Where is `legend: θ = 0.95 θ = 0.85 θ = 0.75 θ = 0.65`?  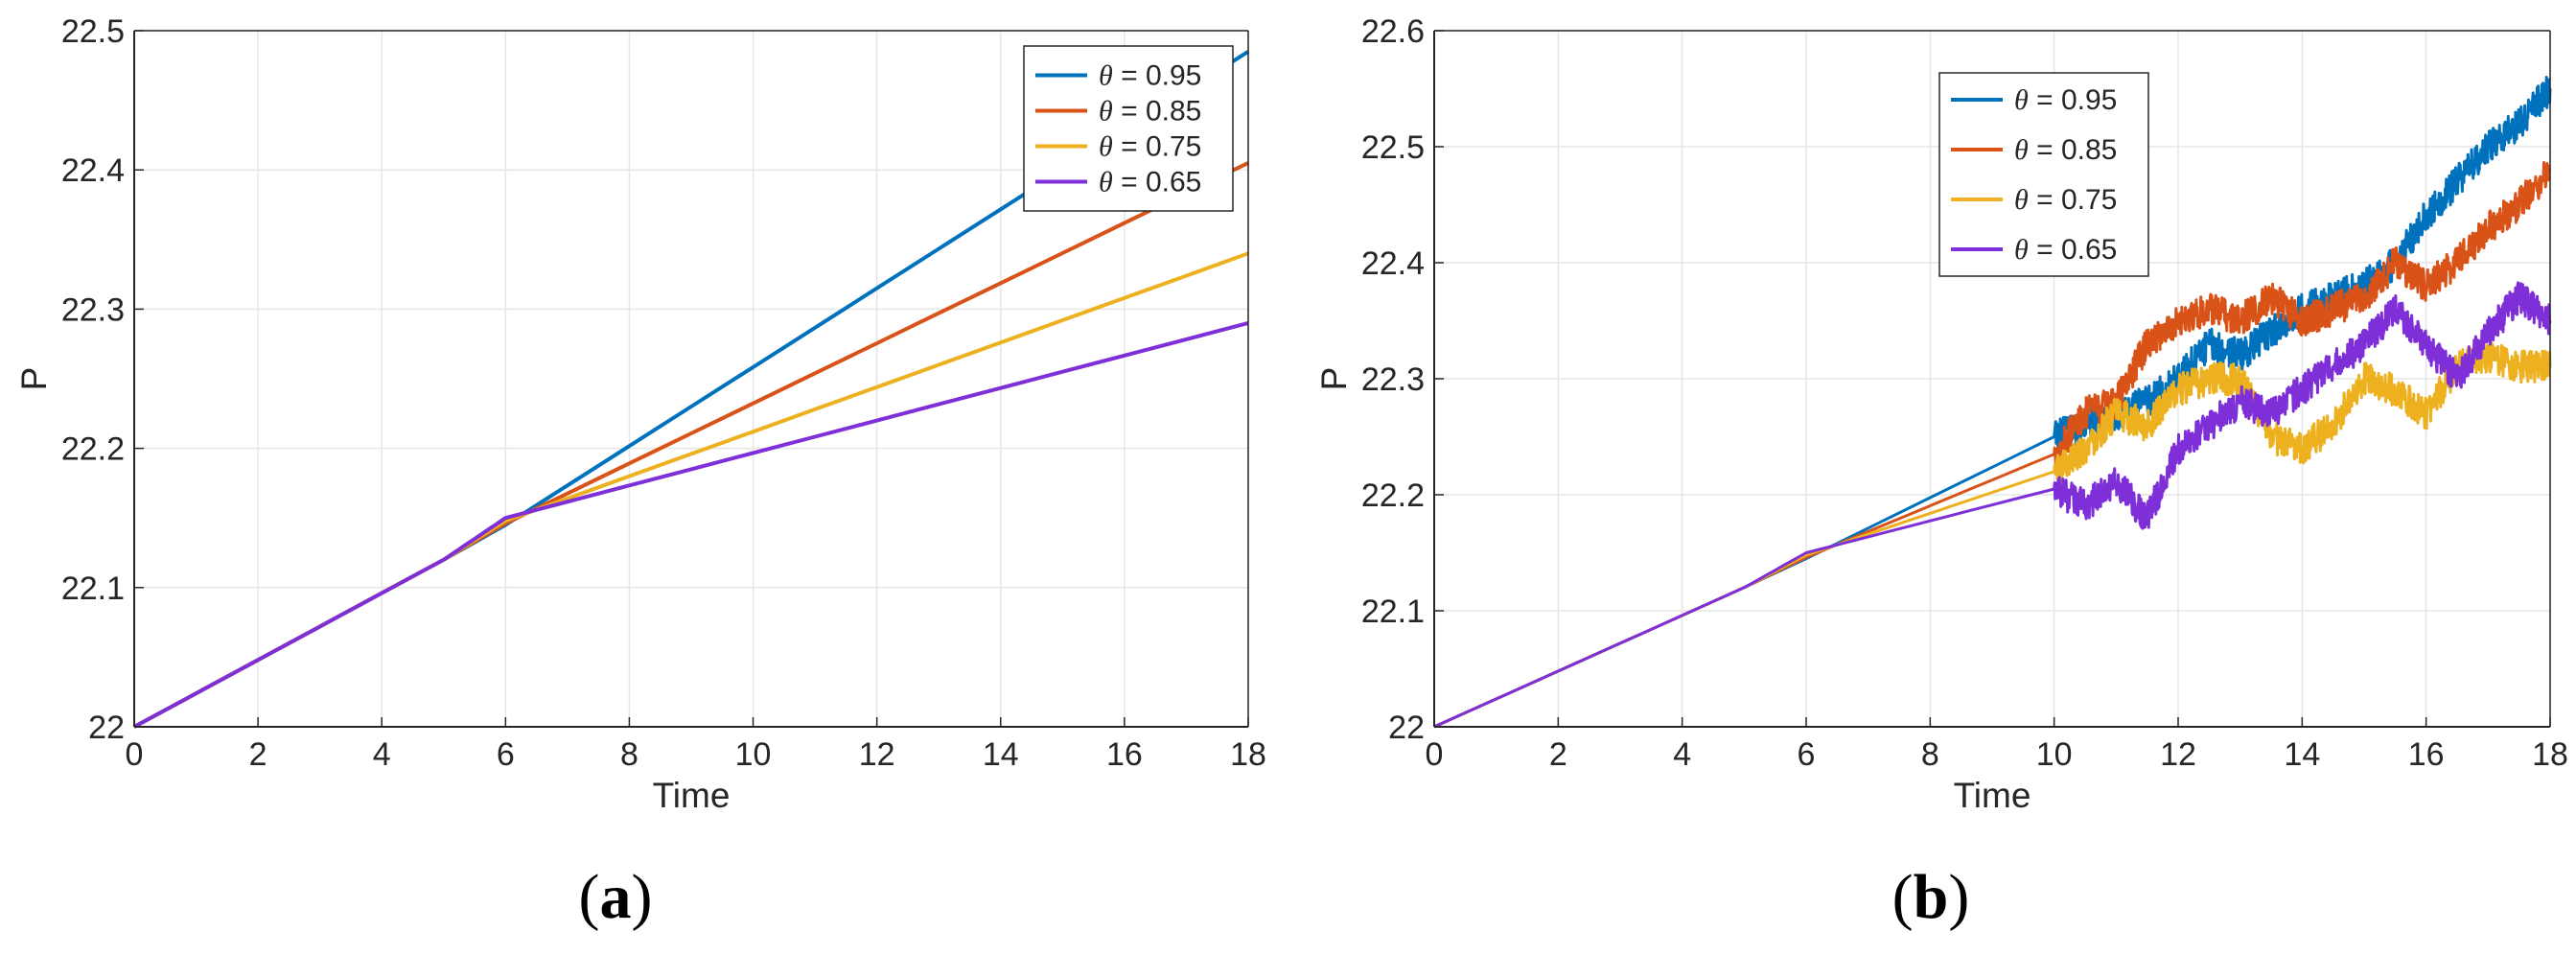 legend: θ = 0.95 θ = 0.85 θ = 0.75 θ = 0.65 is located at coordinates (2043, 174).